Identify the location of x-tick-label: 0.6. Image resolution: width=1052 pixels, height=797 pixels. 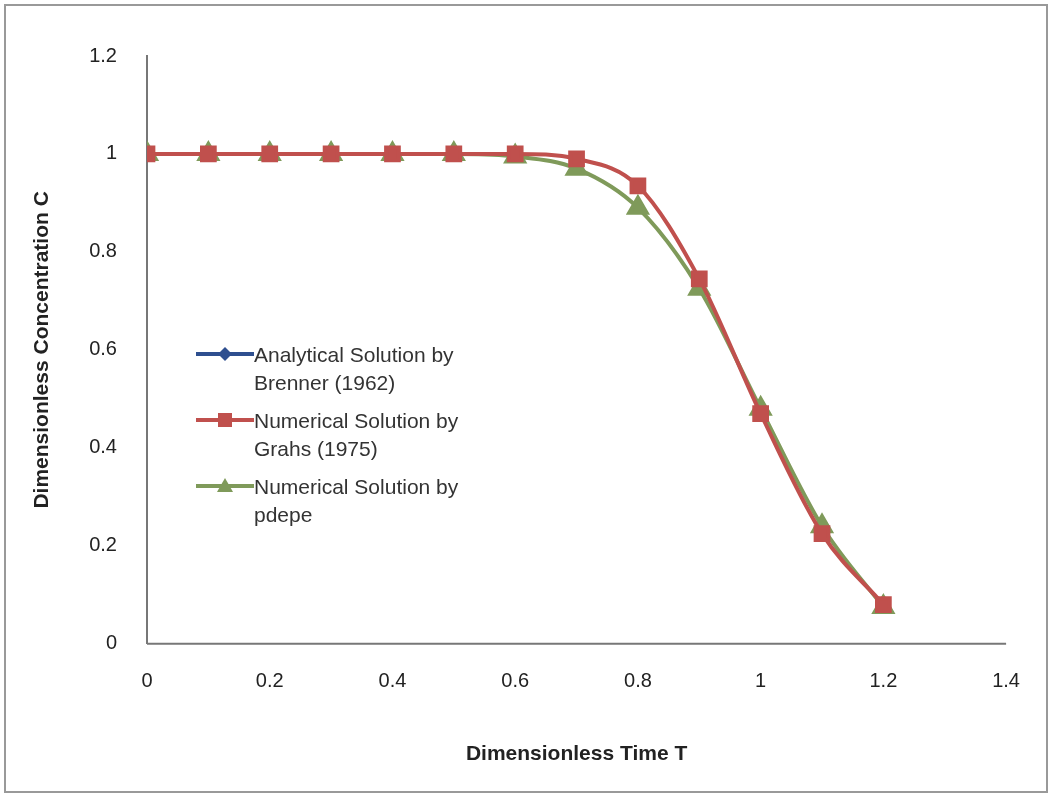
(515, 680).